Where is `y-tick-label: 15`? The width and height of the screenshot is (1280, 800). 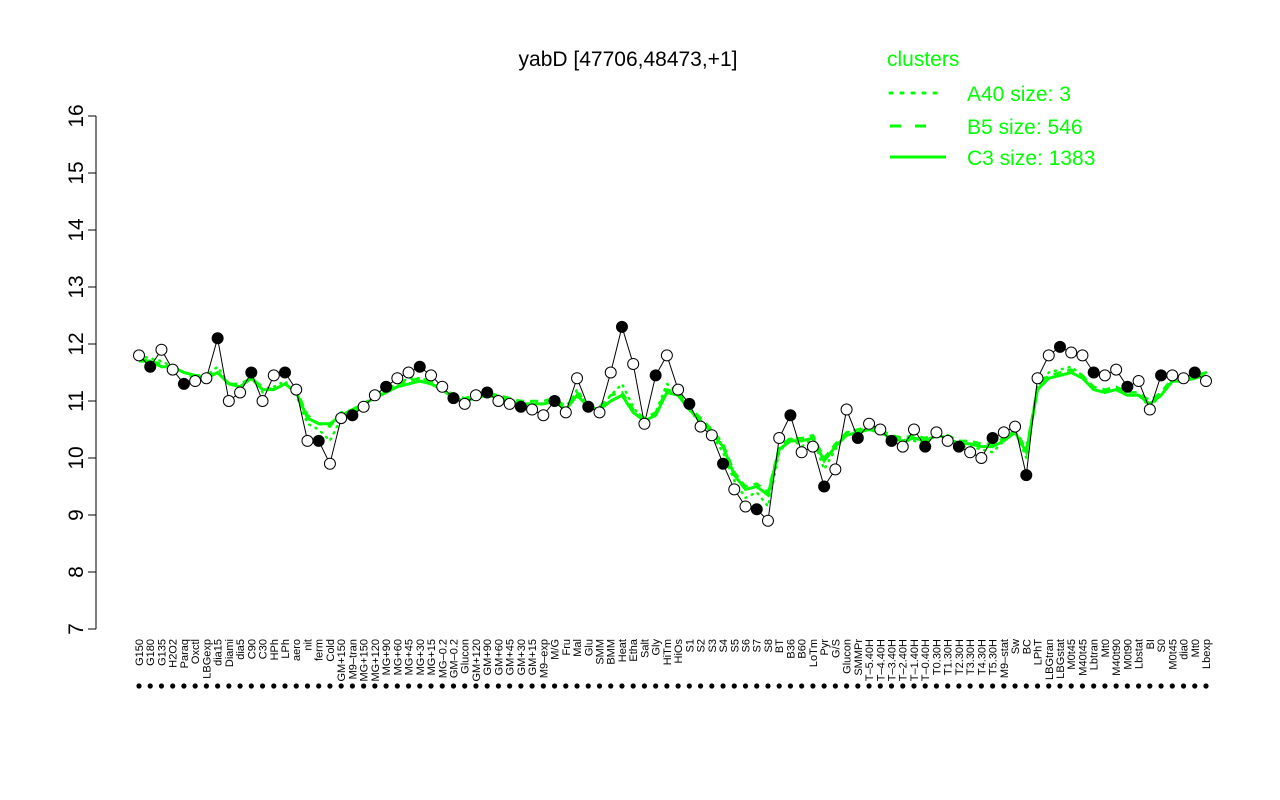
y-tick-label: 15 is located at coordinates (76, 172).